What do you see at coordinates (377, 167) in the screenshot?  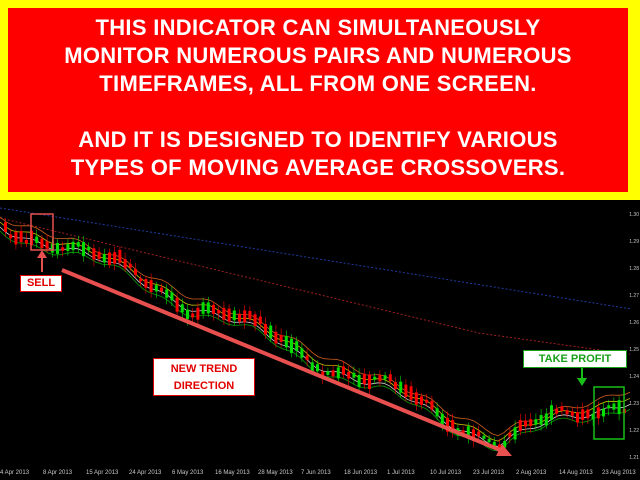 I see `headline-line-5-highlight: MOVING AVERAGE CROSSOVERS.` at bounding box center [377, 167].